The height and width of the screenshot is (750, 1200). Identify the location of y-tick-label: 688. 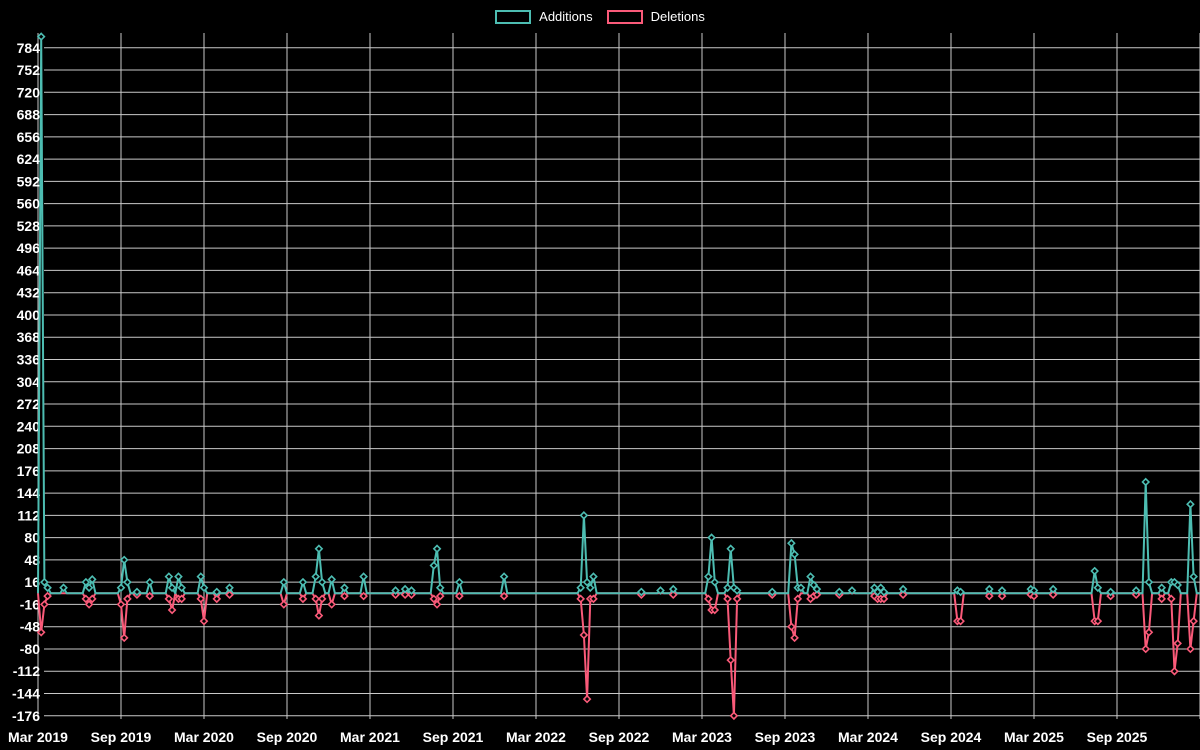
(29, 115).